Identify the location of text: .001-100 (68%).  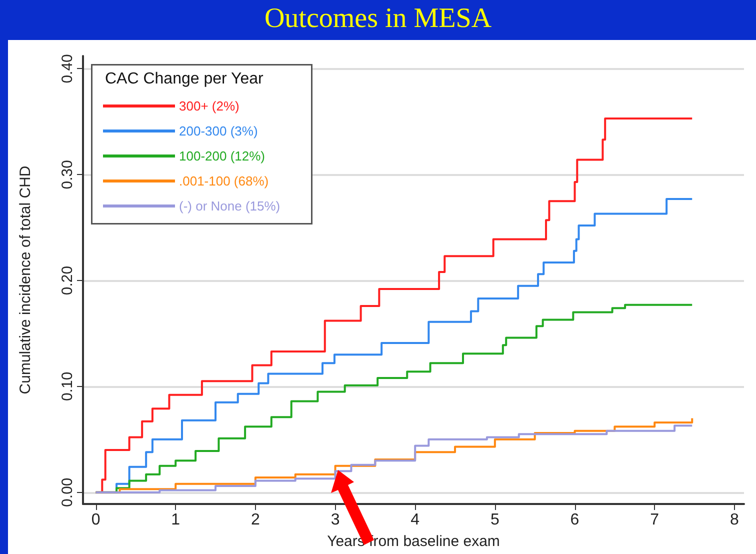
(224, 181).